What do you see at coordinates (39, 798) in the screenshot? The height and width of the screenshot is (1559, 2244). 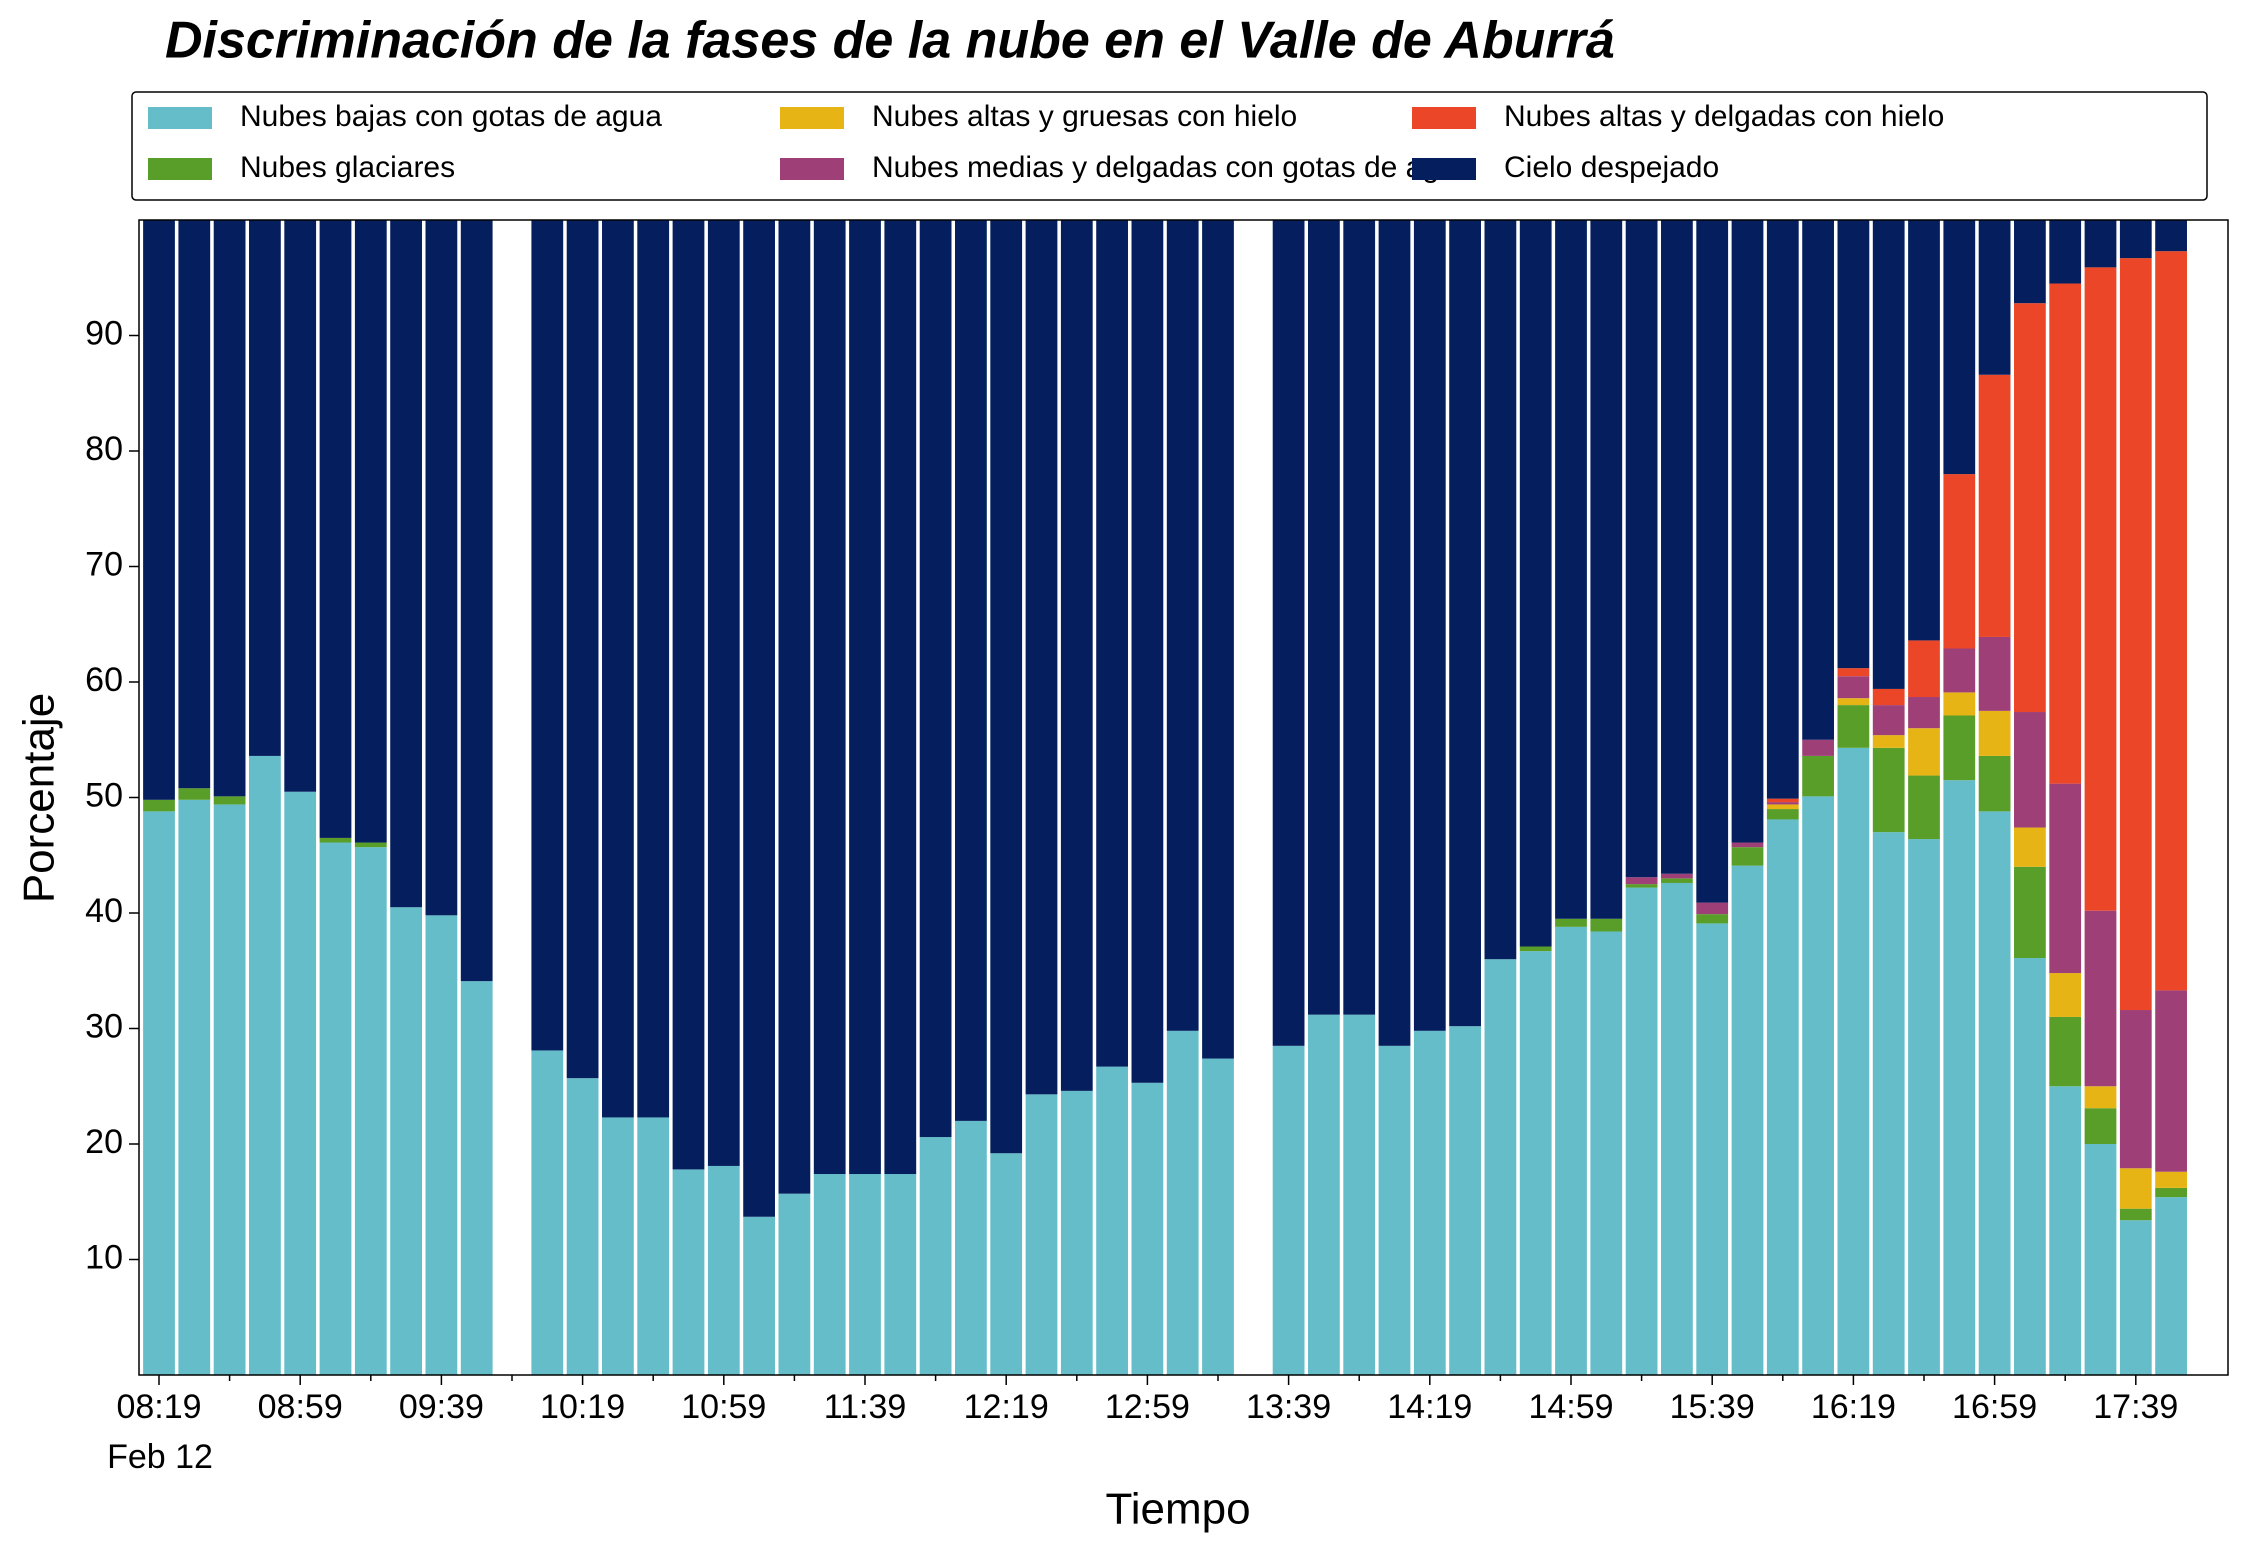 I see `y-axis-label: Porcentaje` at bounding box center [39, 798].